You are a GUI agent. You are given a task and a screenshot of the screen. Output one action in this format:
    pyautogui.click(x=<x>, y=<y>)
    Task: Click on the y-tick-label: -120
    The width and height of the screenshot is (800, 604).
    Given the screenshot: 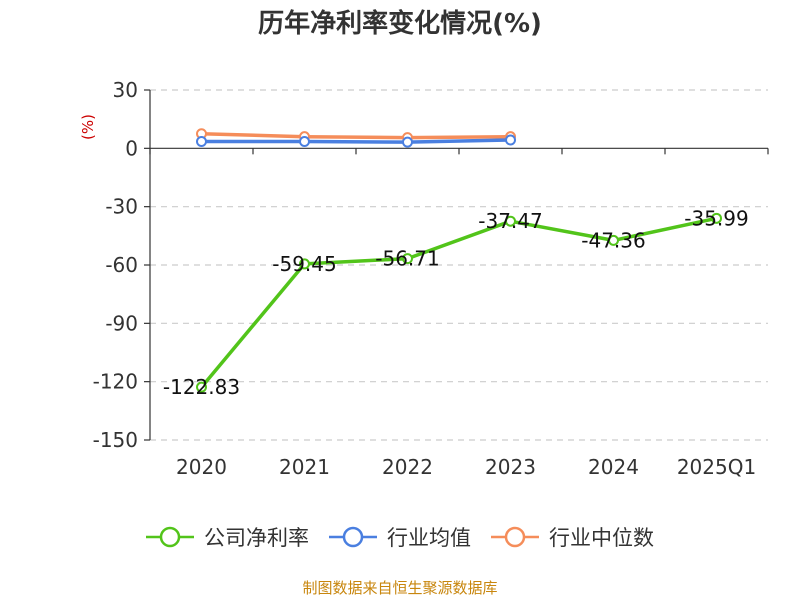 What is the action you would take?
    pyautogui.click(x=115, y=382)
    